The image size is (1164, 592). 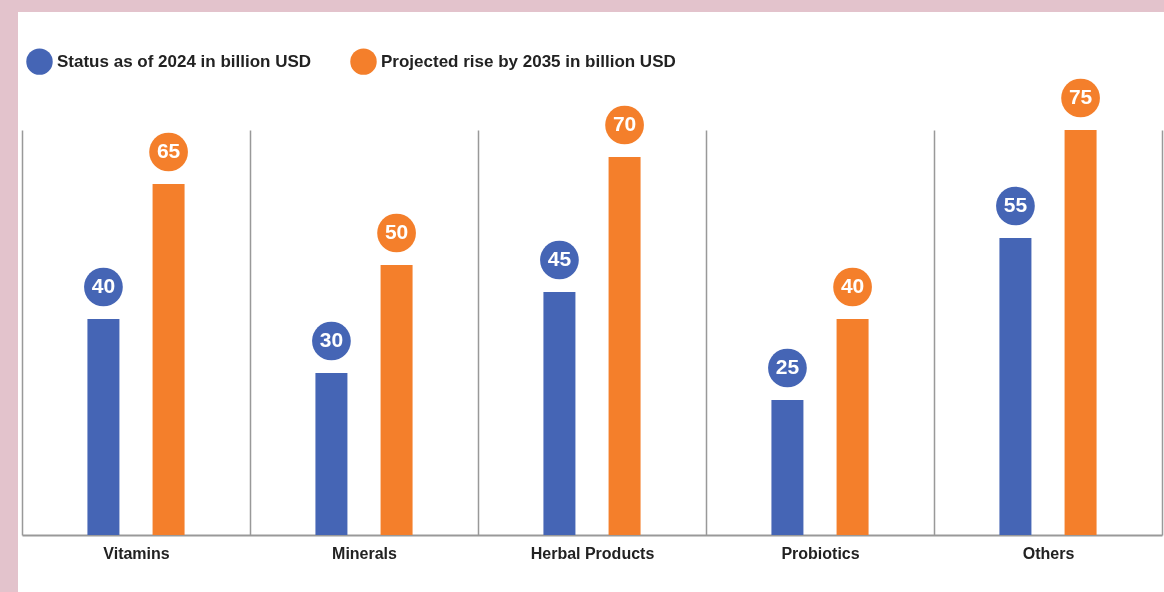 What do you see at coordinates (592, 553) in the screenshot?
I see `x-tick-label: Herbal Products` at bounding box center [592, 553].